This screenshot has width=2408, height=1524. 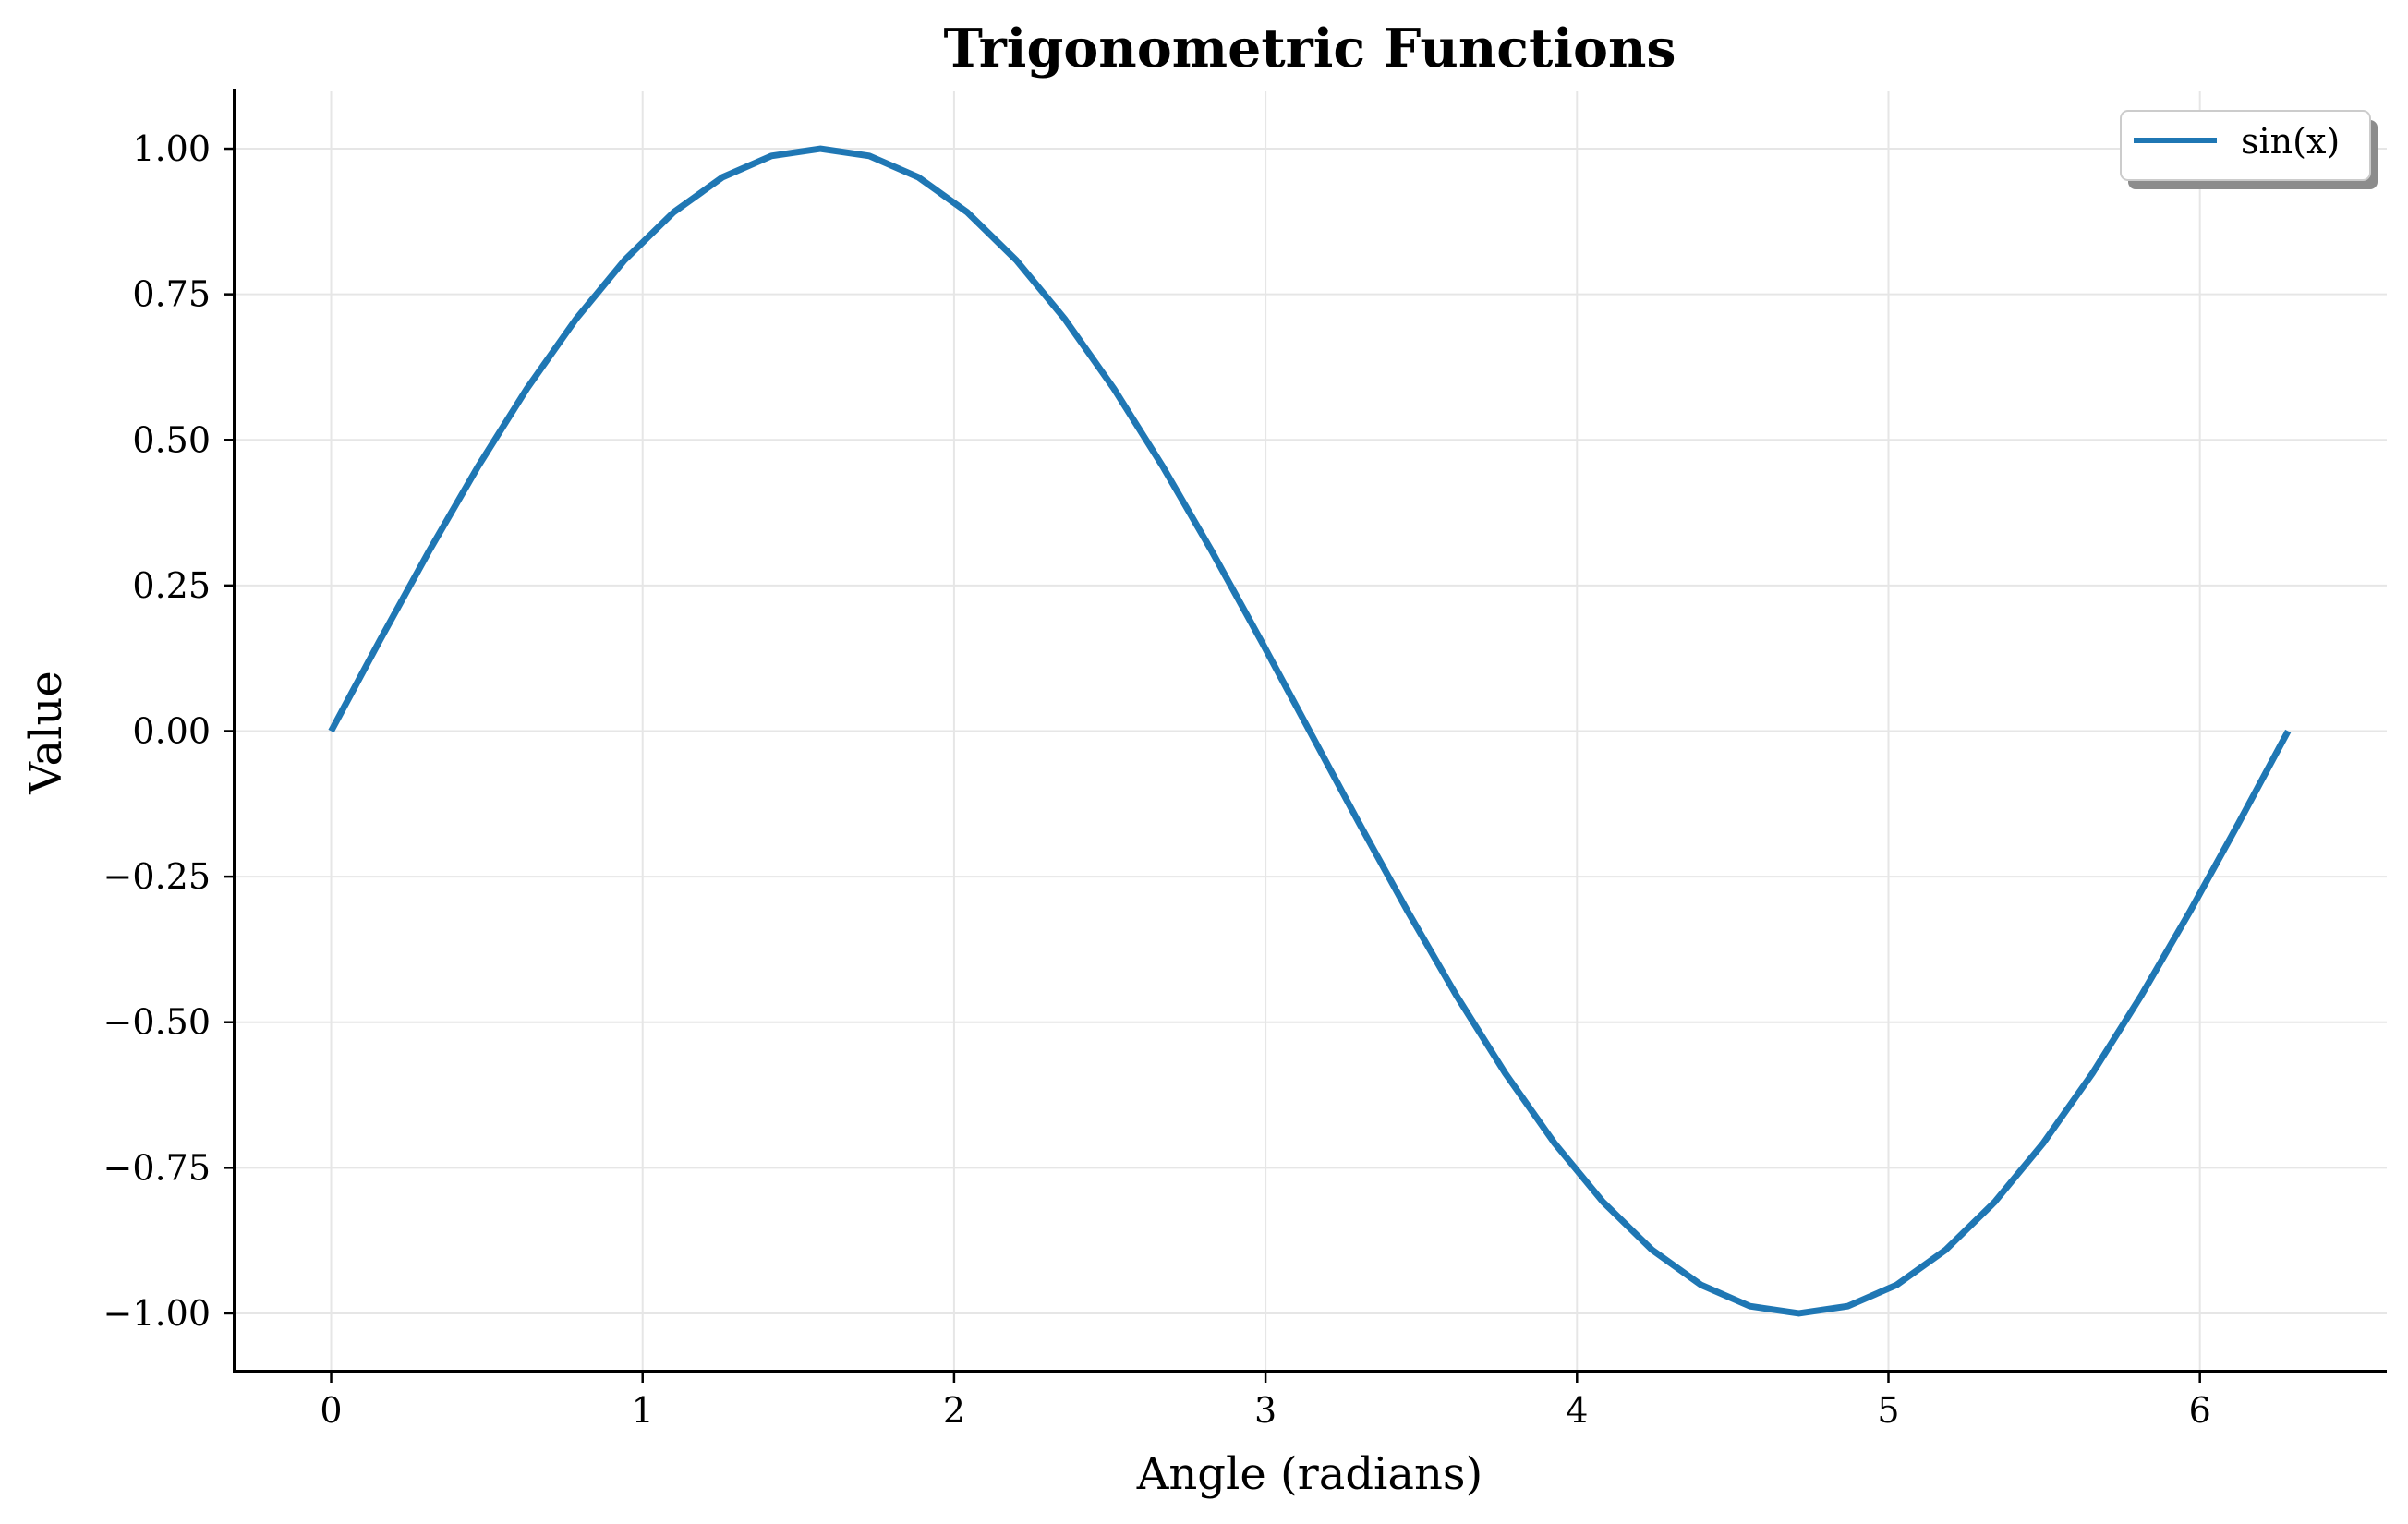 What do you see at coordinates (157, 1313) in the screenshot?
I see `y-tick-label-8: −1.00` at bounding box center [157, 1313].